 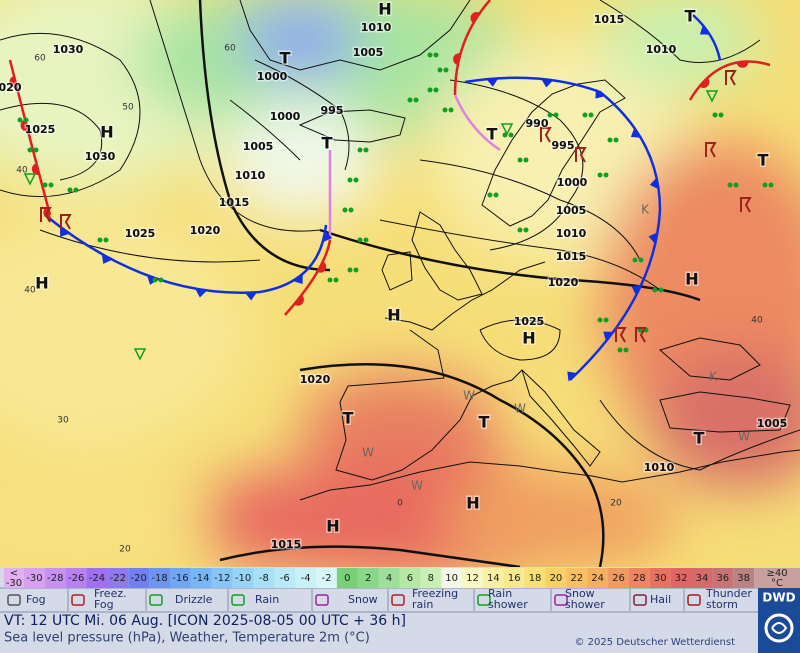 I want to click on isobar-label-halo: 1015, so click(x=571, y=256).